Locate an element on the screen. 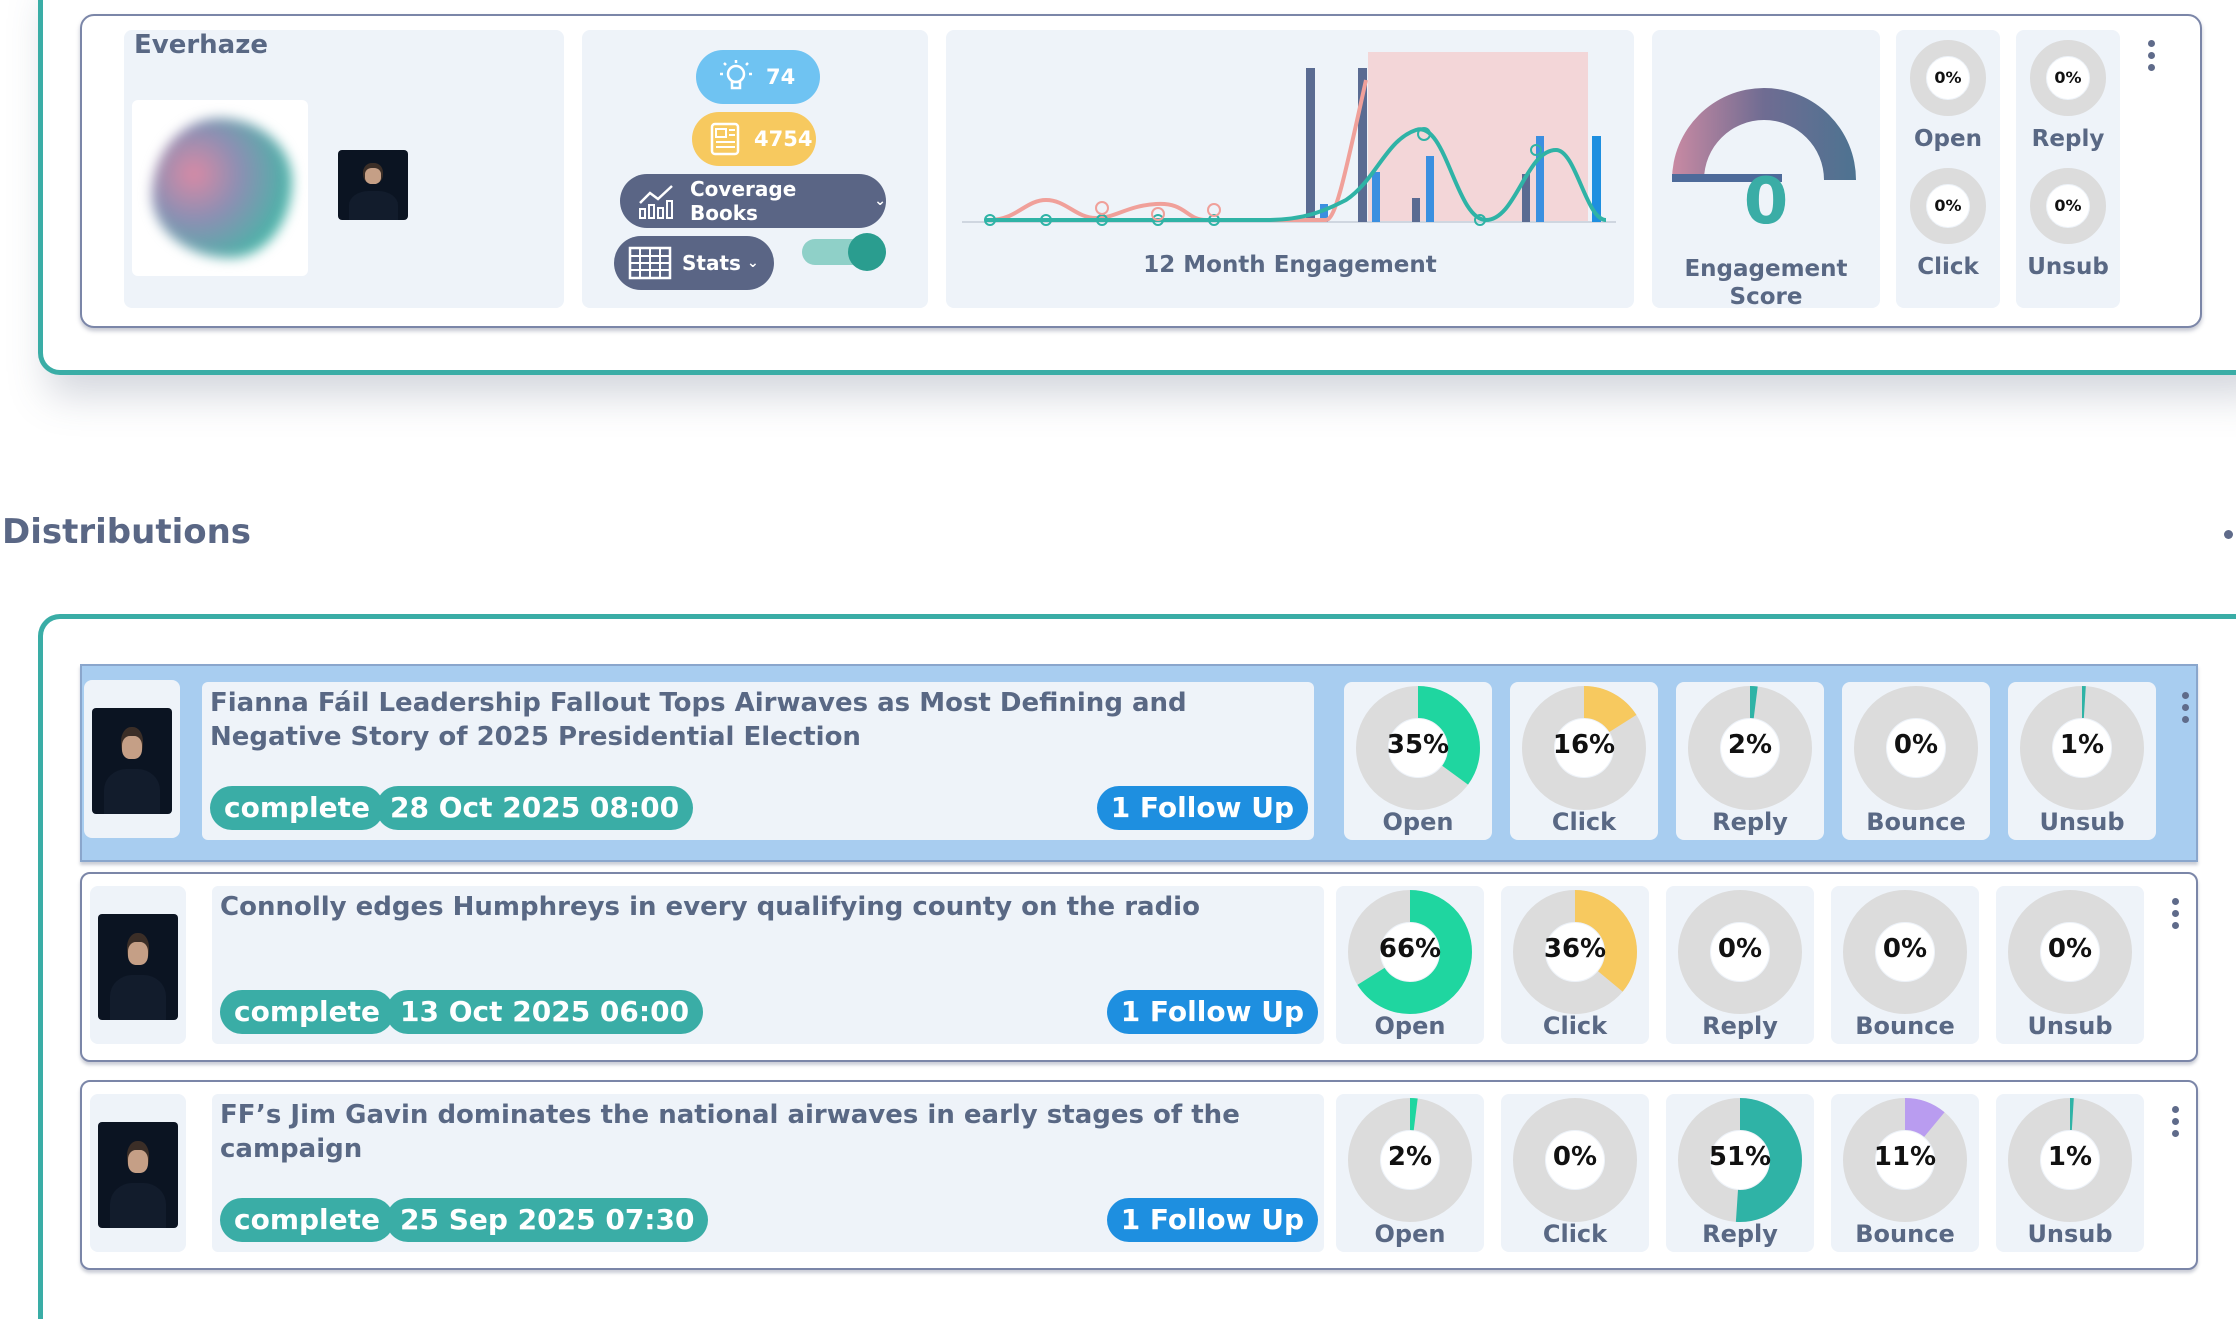 The image size is (2236, 1319). engagement-chart-panel: 12 Month Engagement is located at coordinates (1290, 169).